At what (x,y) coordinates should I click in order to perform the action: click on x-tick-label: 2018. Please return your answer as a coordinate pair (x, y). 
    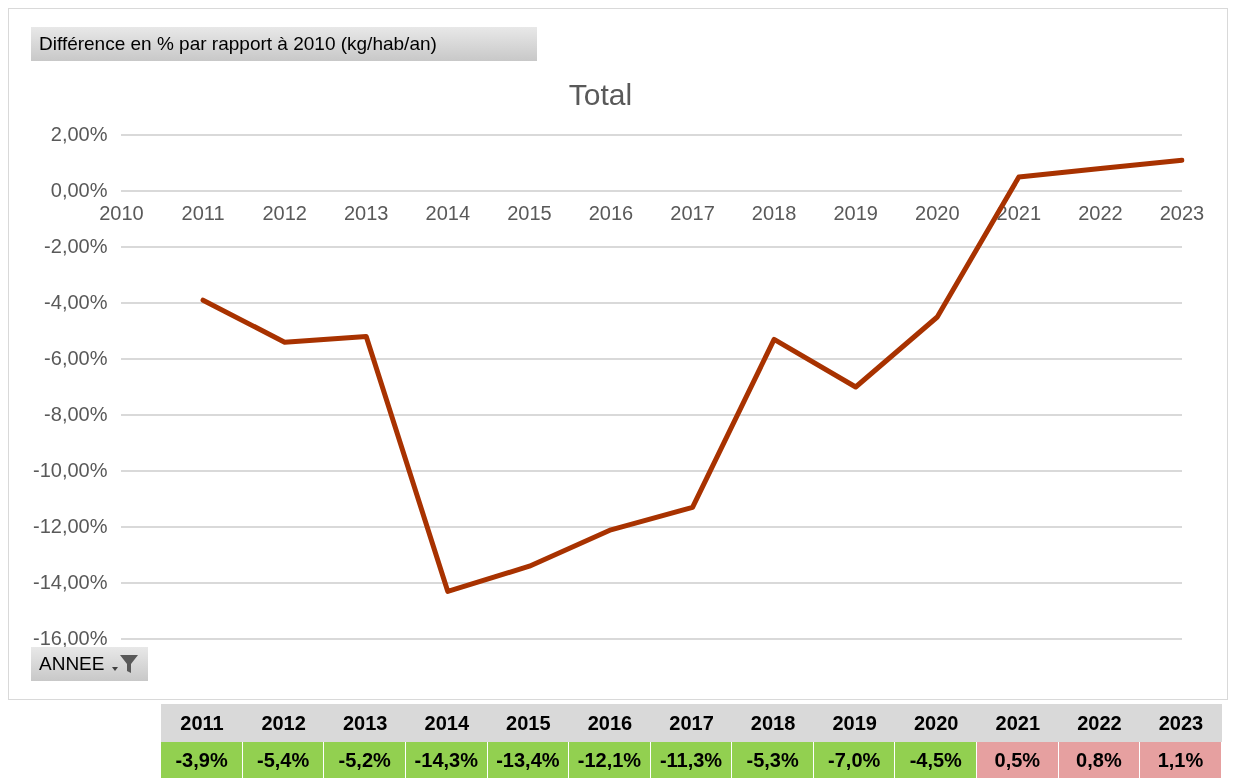
    Looking at the image, I should click on (774, 212).